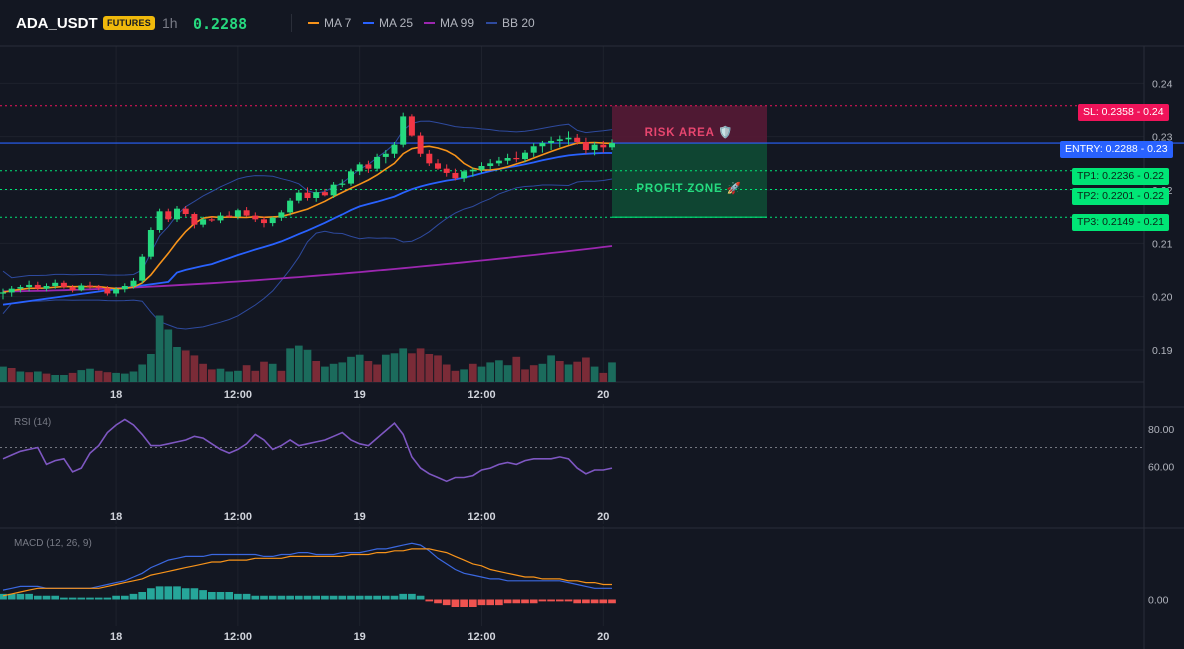 Image resolution: width=1184 pixels, height=649 pixels. What do you see at coordinates (449, 23) in the screenshot?
I see `legend-ma99: MA 99` at bounding box center [449, 23].